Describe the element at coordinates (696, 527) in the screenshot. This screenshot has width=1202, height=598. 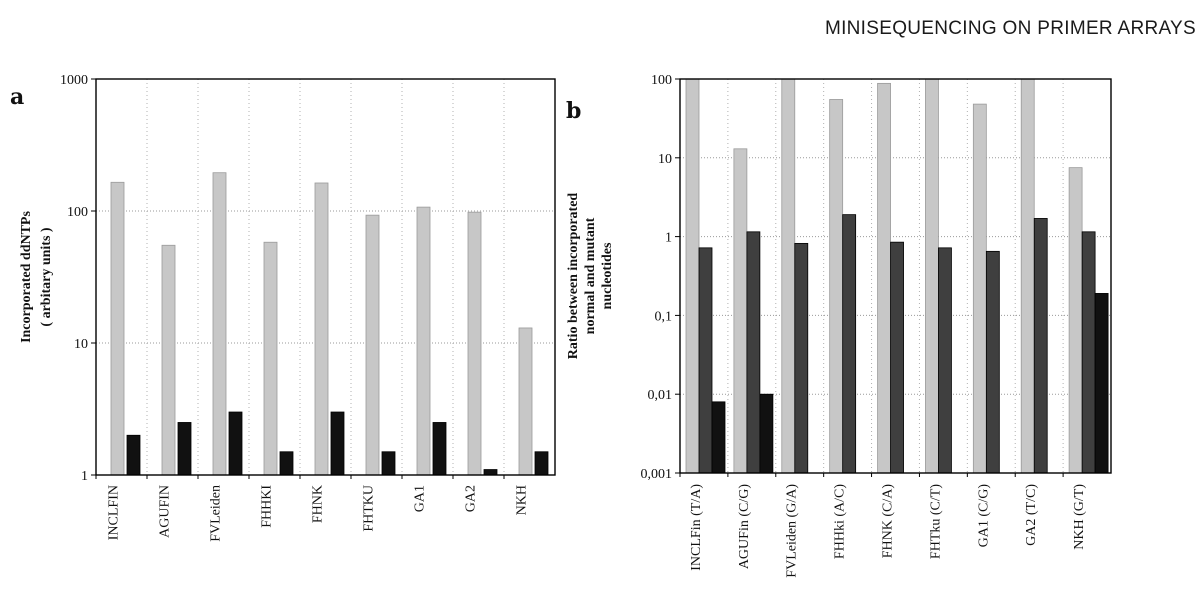
I see `category-label: INCLFin (T/A)` at that location.